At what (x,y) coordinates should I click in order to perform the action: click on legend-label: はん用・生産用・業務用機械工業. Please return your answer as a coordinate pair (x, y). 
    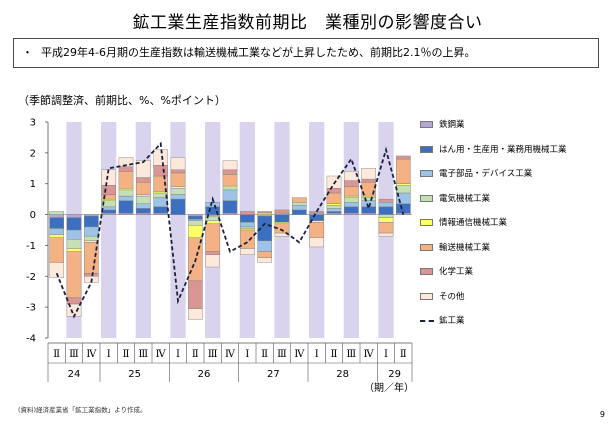
    Looking at the image, I should click on (503, 149).